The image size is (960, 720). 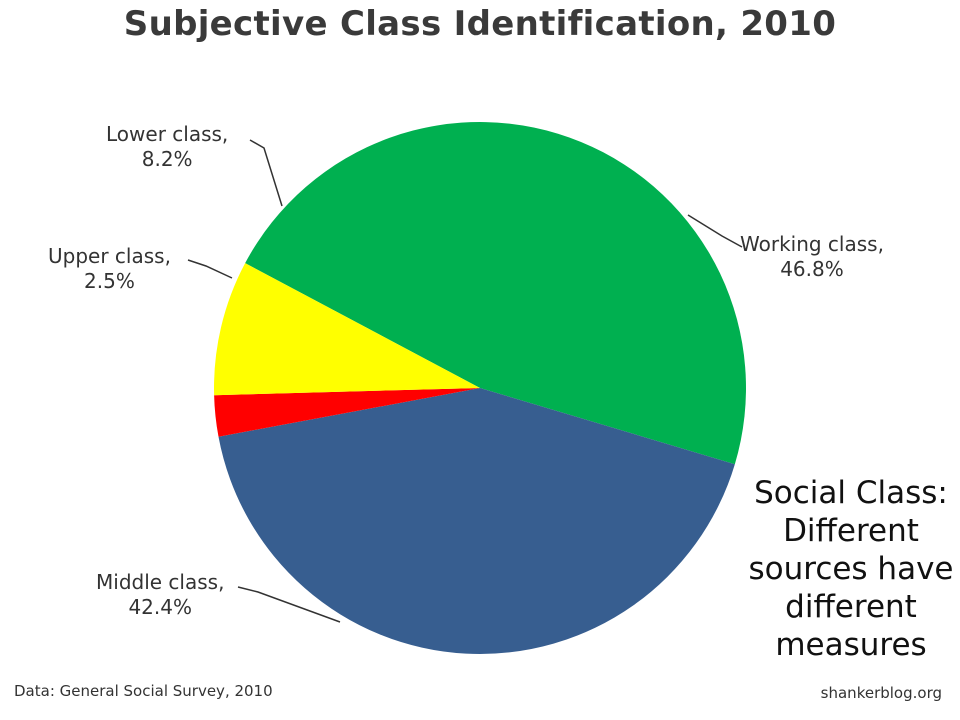 What do you see at coordinates (812, 269) in the screenshot?
I see `slice-label-working-value: 46.8%` at bounding box center [812, 269].